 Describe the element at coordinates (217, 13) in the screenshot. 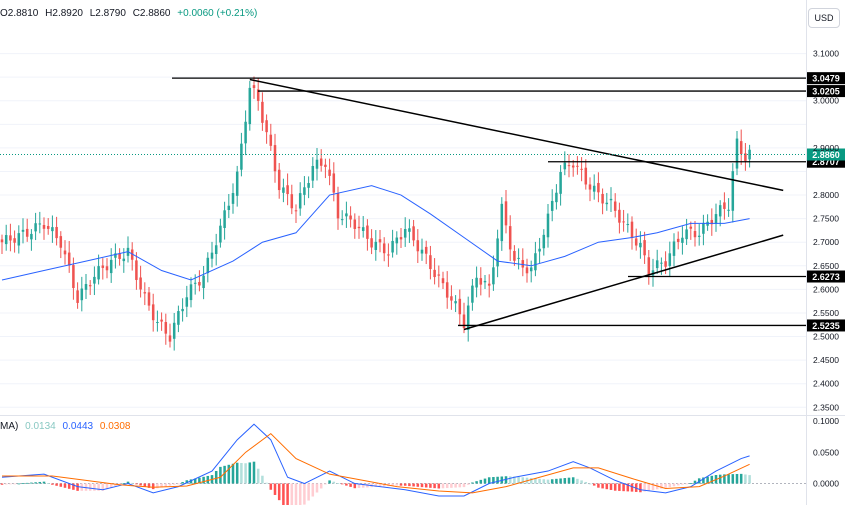

I see `change-value: +0.0060 (+0.21%)` at that location.